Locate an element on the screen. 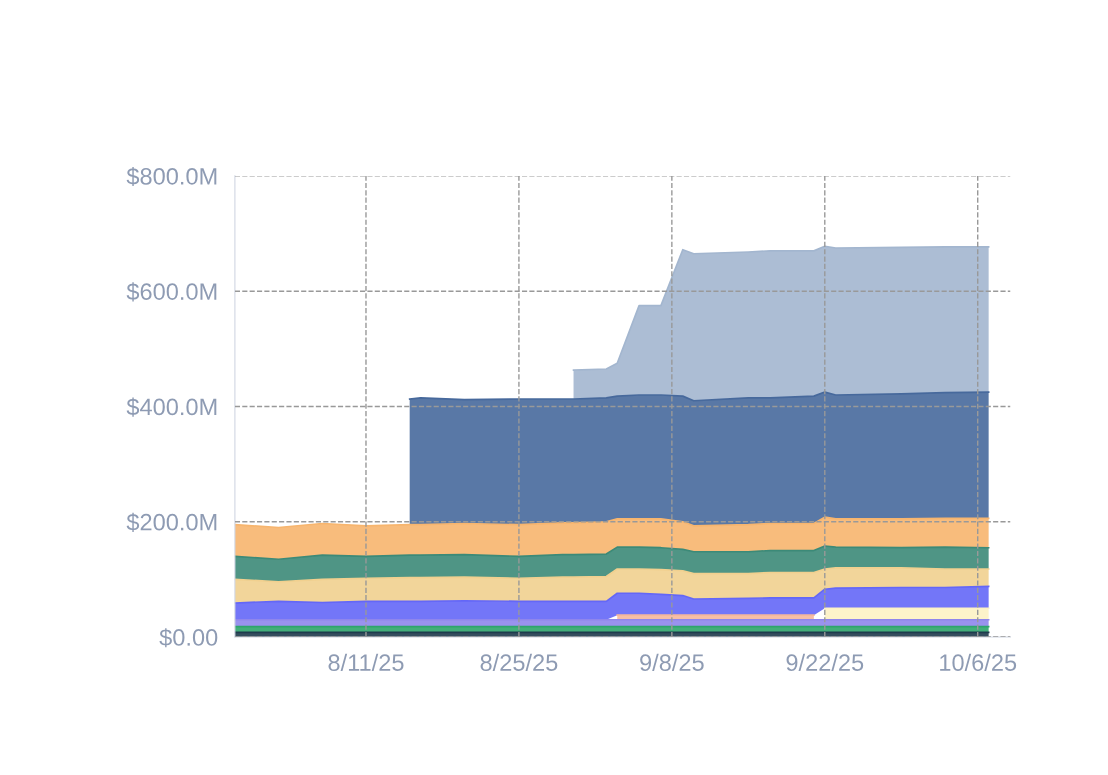 This screenshot has height=775, width=1108. x-tick-label: 9/8/25 is located at coordinates (672, 662).